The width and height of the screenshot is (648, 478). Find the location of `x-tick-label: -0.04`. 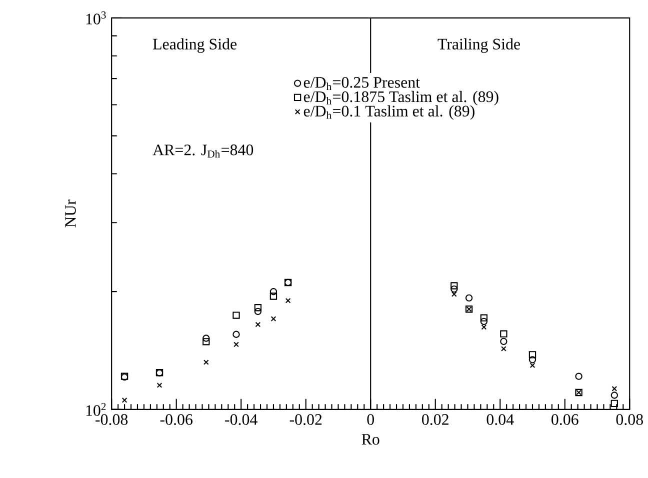

x-tick-label: -0.04 is located at coordinates (241, 419).